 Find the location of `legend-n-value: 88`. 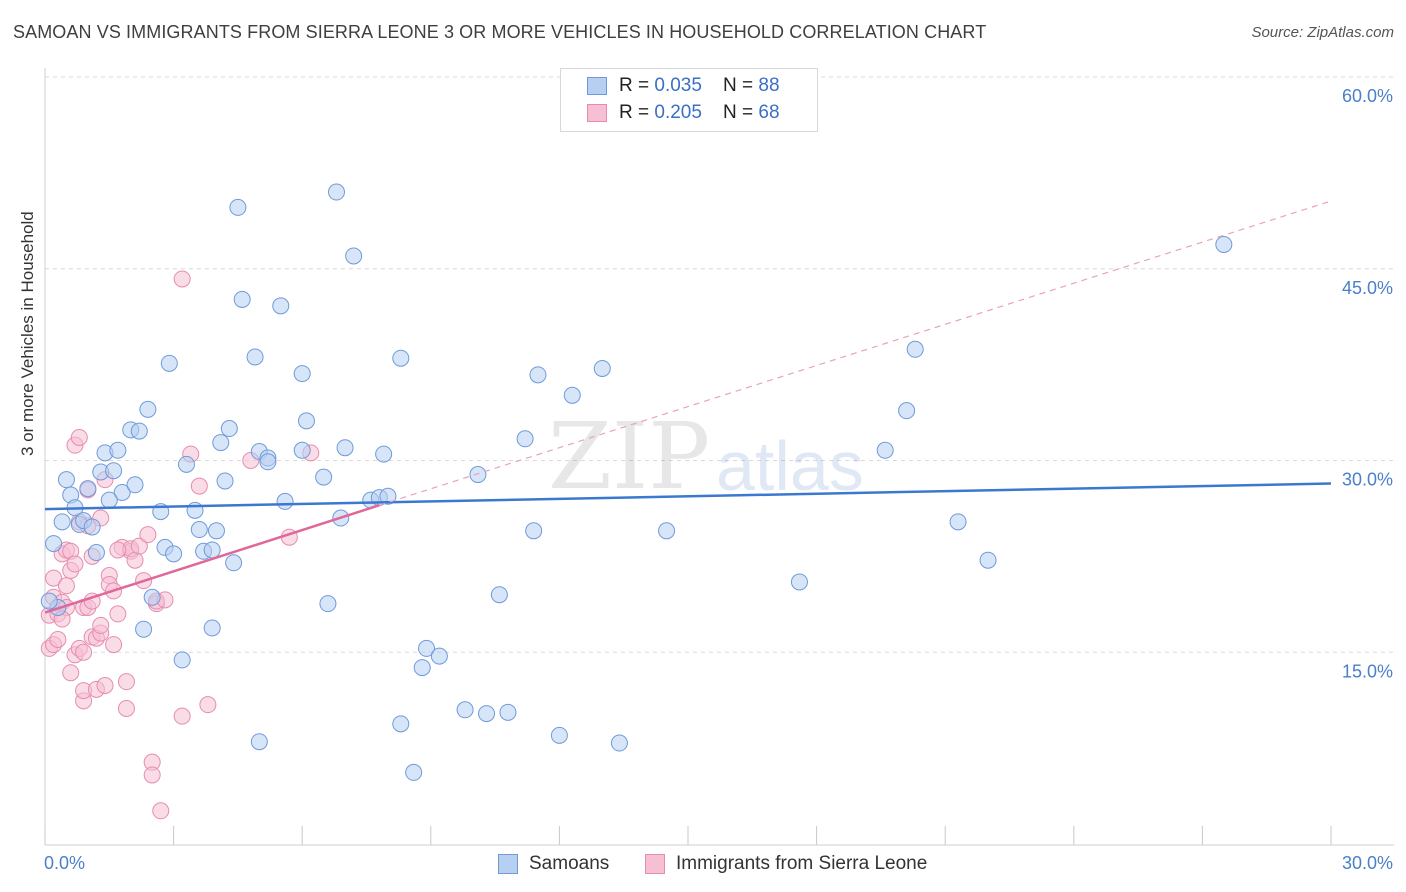

legend-n-value: 88 is located at coordinates (769, 85).